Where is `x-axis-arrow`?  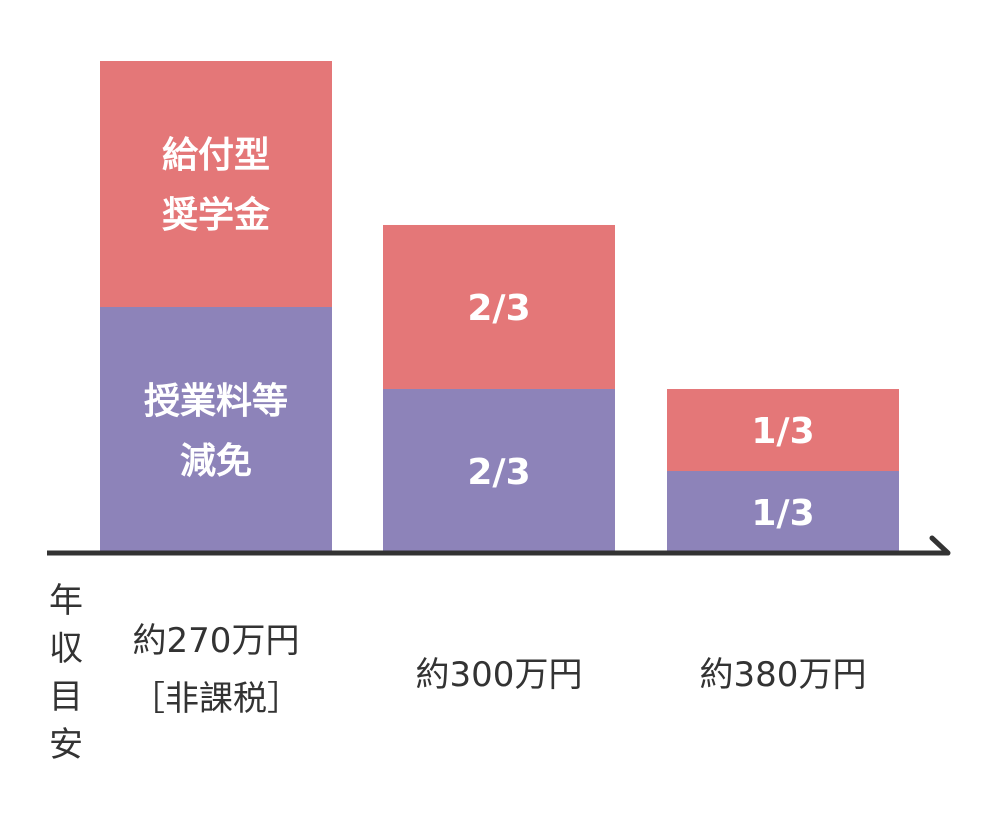
x-axis-arrow is located at coordinates (940, 545).